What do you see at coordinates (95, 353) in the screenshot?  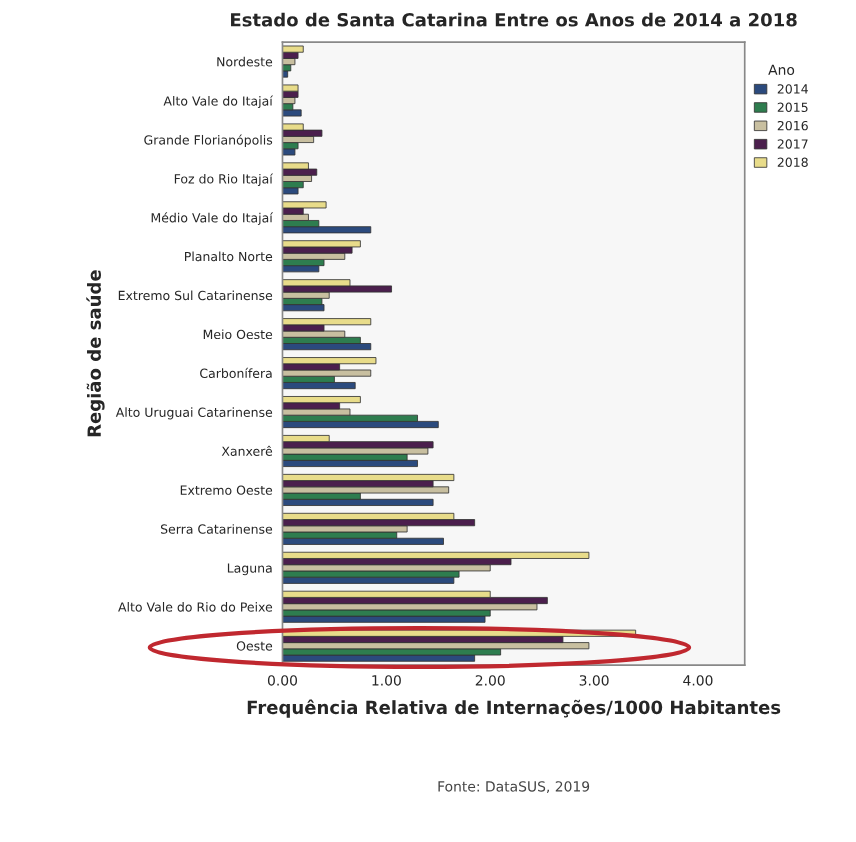 I see `y-axis-title: Região de saúde` at bounding box center [95, 353].